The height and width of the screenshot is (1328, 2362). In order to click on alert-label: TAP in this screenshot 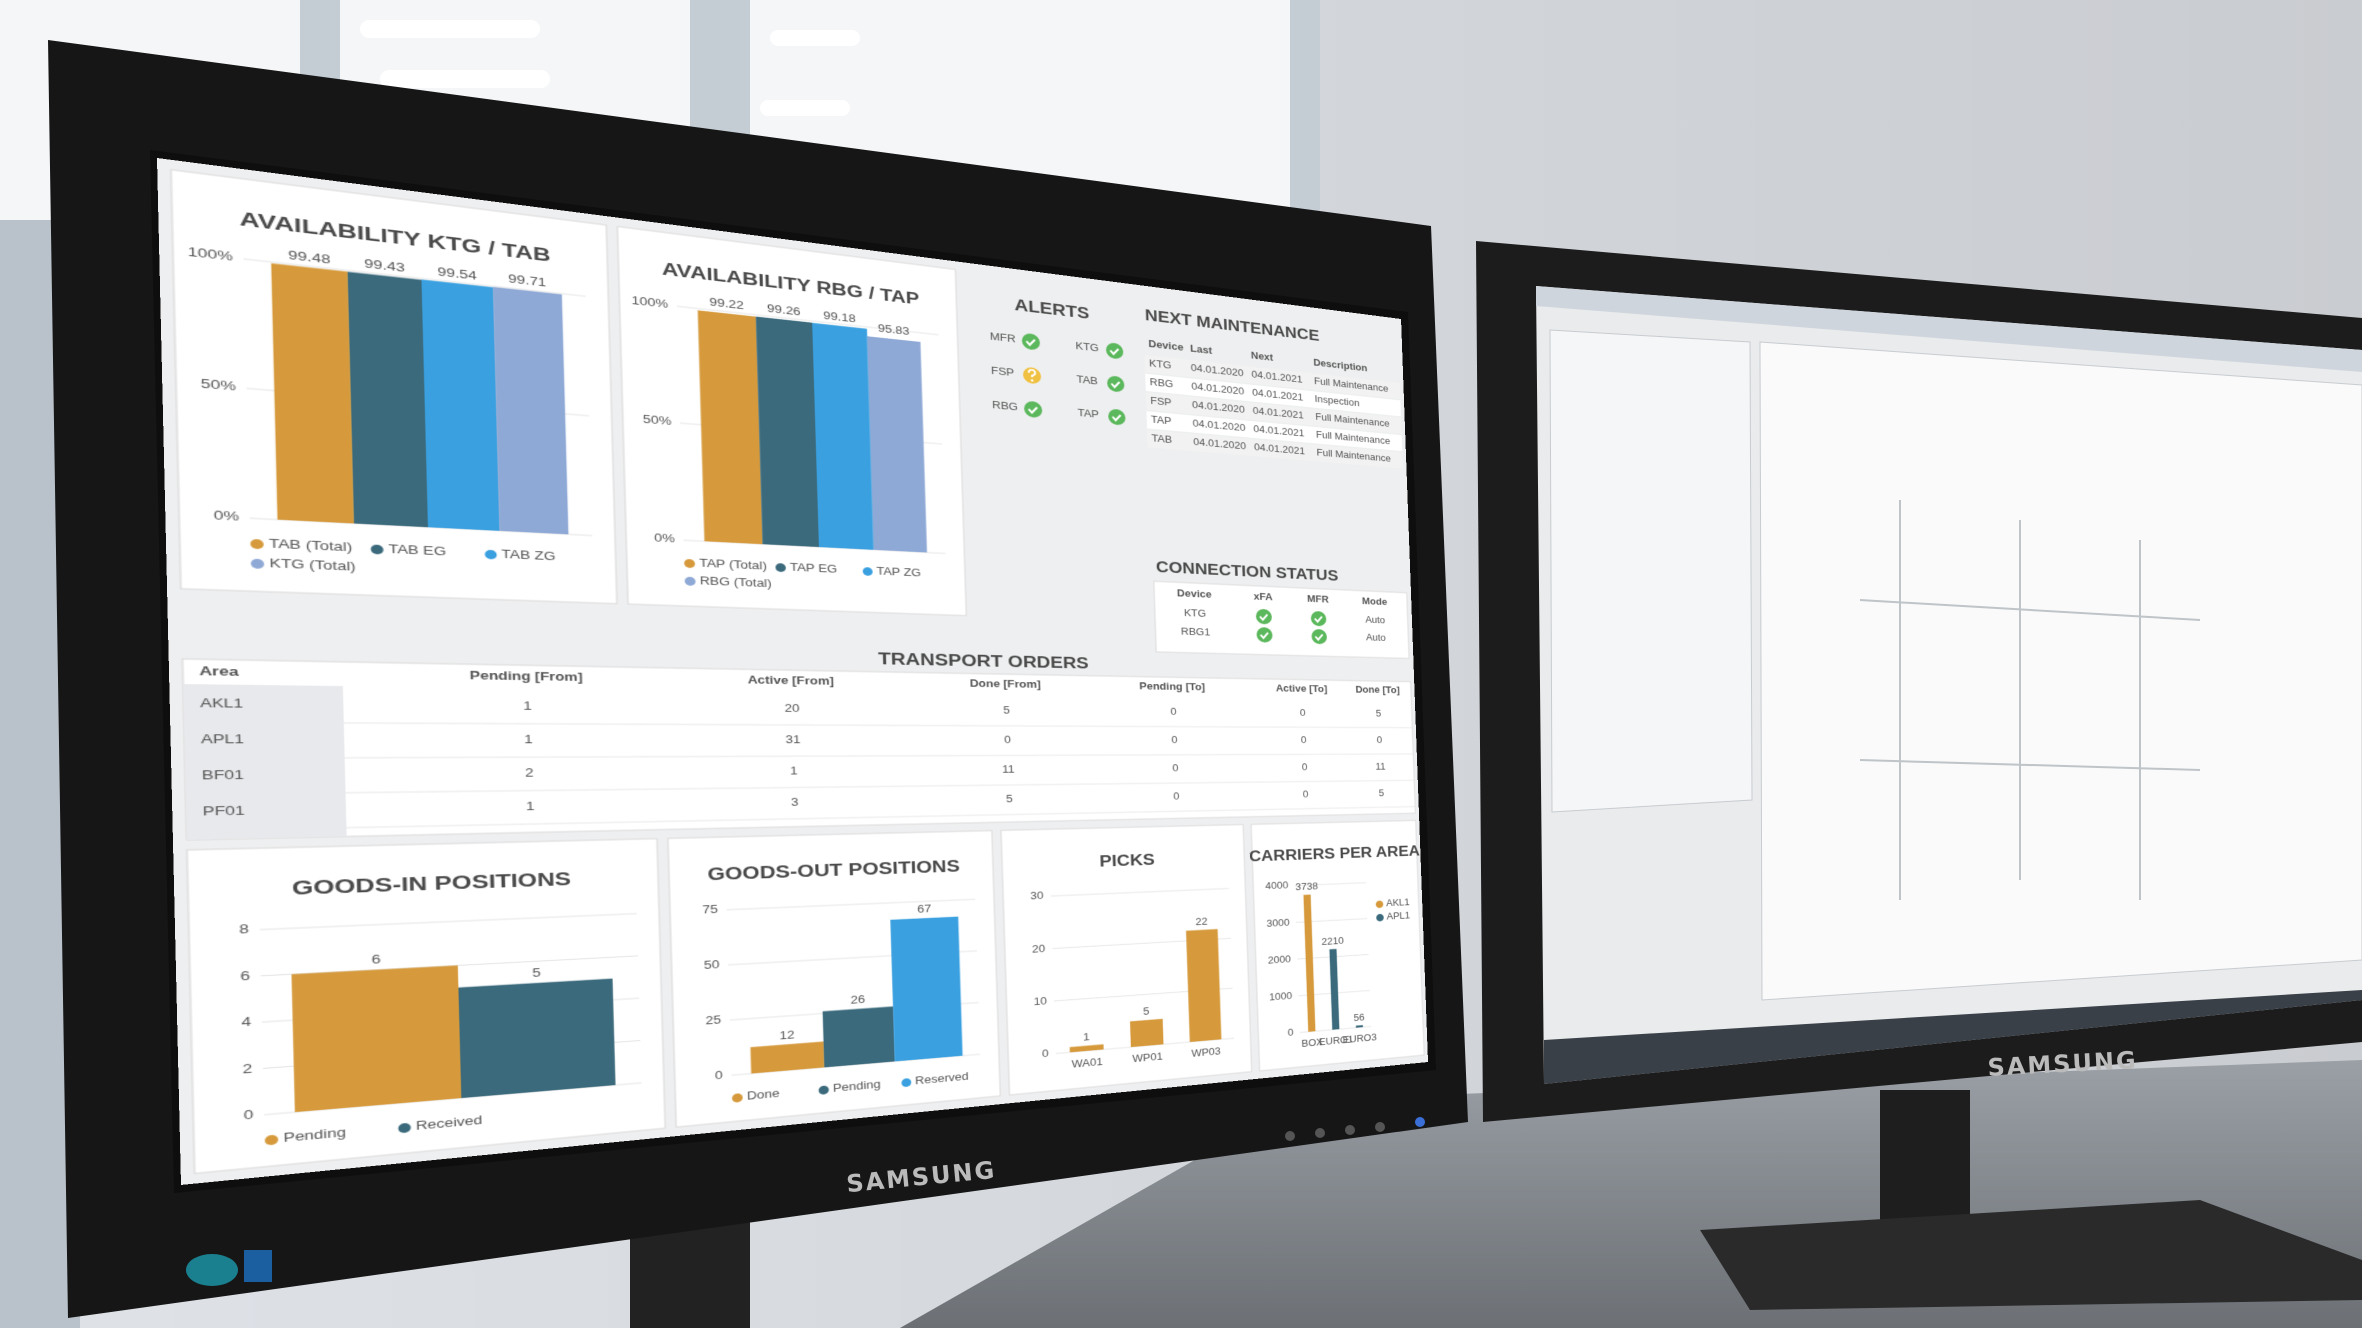, I will do `click(1088, 413)`.